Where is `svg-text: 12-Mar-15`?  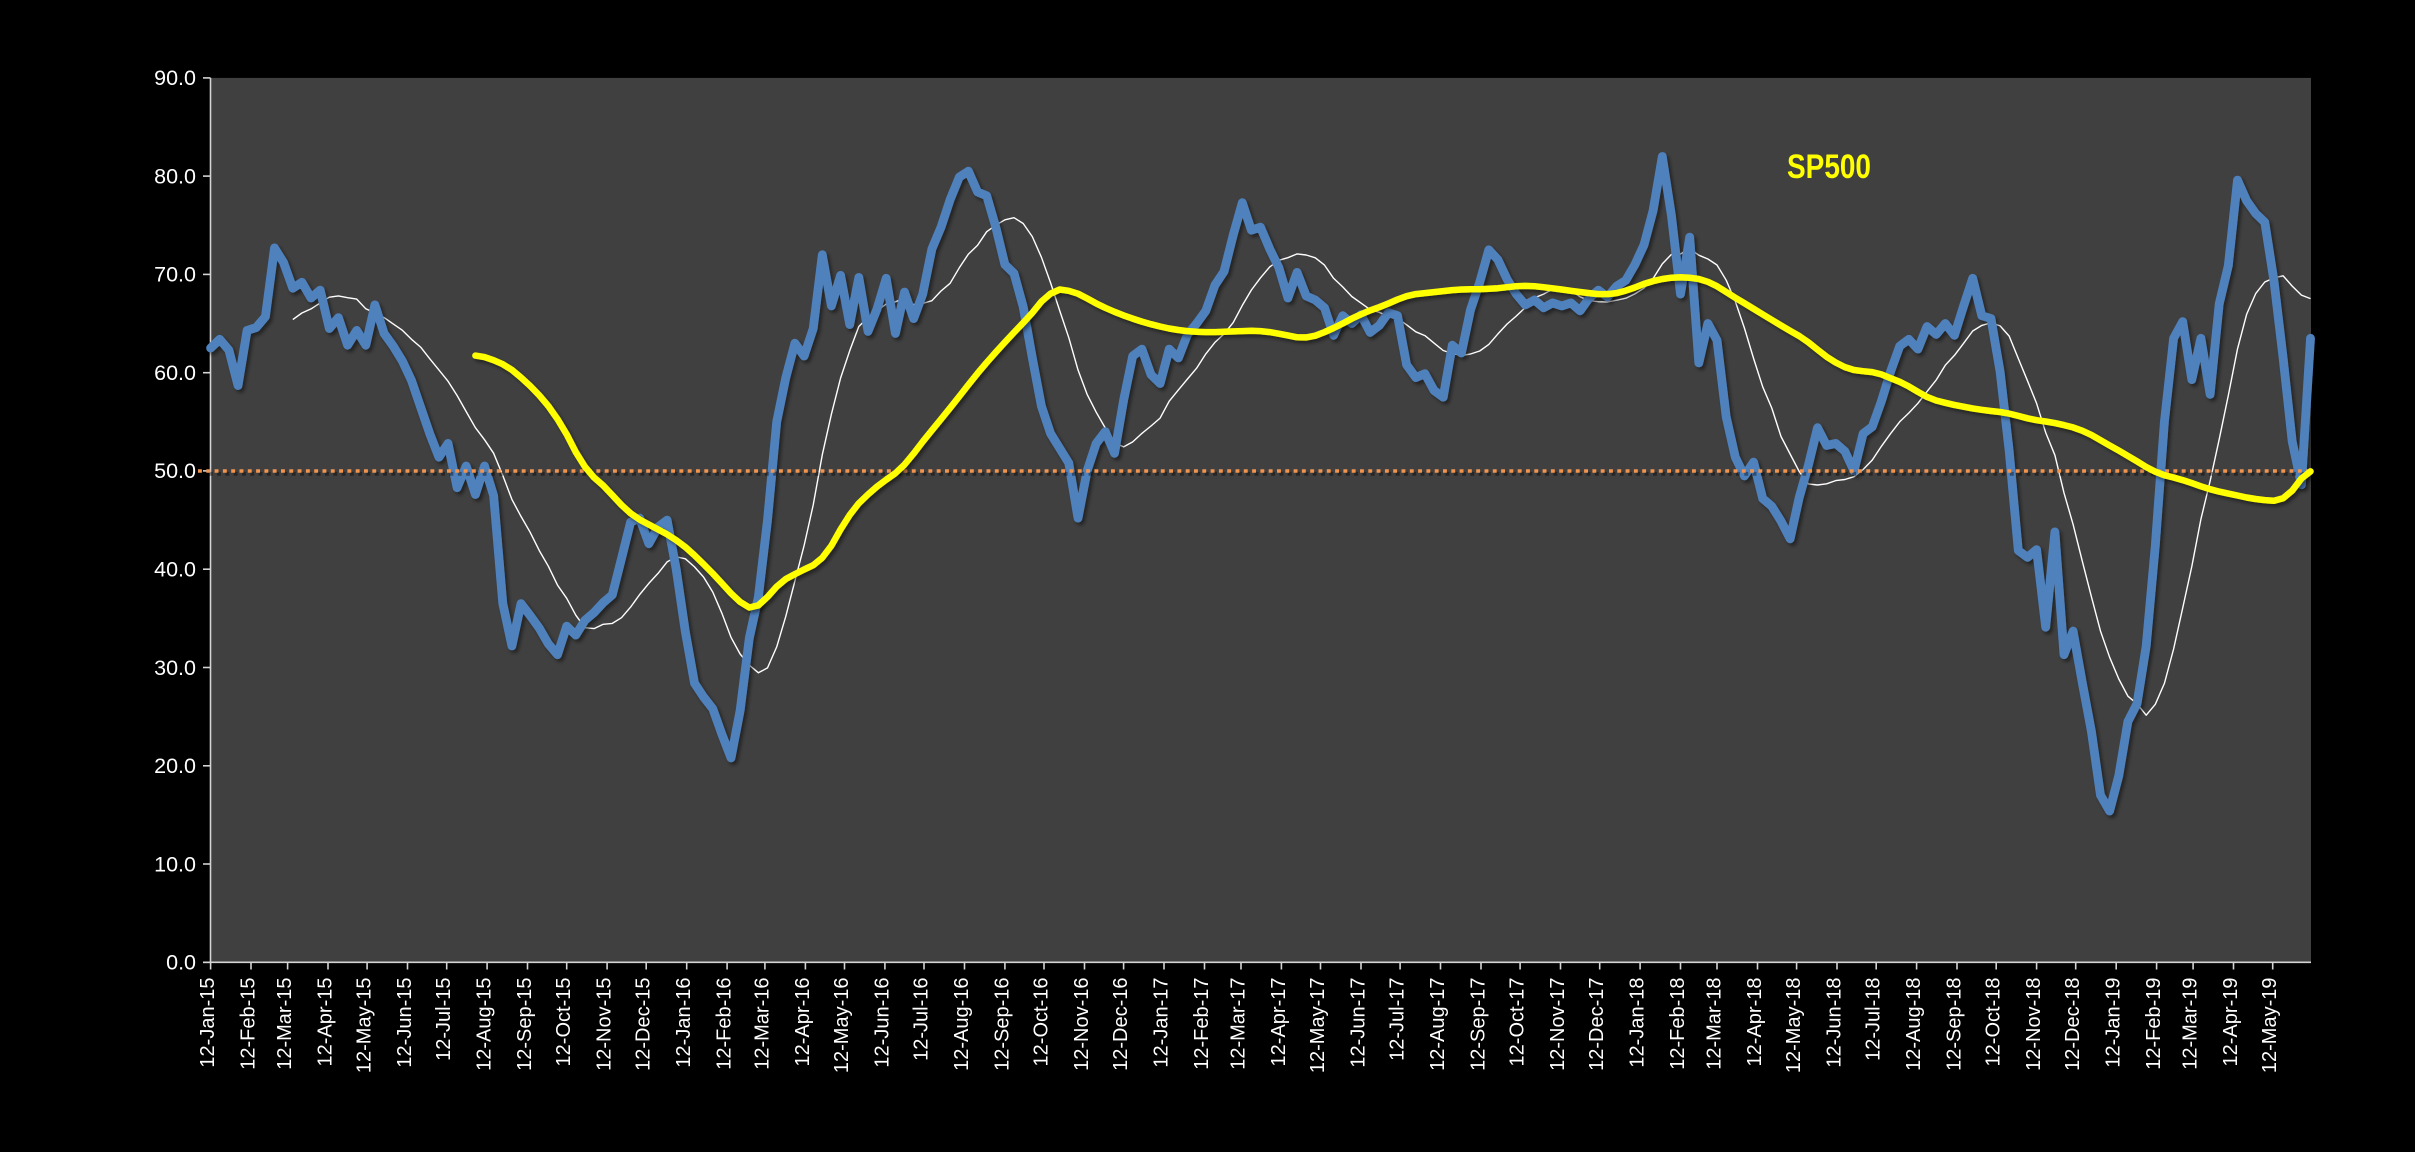 svg-text: 12-Mar-15 is located at coordinates (285, 1024).